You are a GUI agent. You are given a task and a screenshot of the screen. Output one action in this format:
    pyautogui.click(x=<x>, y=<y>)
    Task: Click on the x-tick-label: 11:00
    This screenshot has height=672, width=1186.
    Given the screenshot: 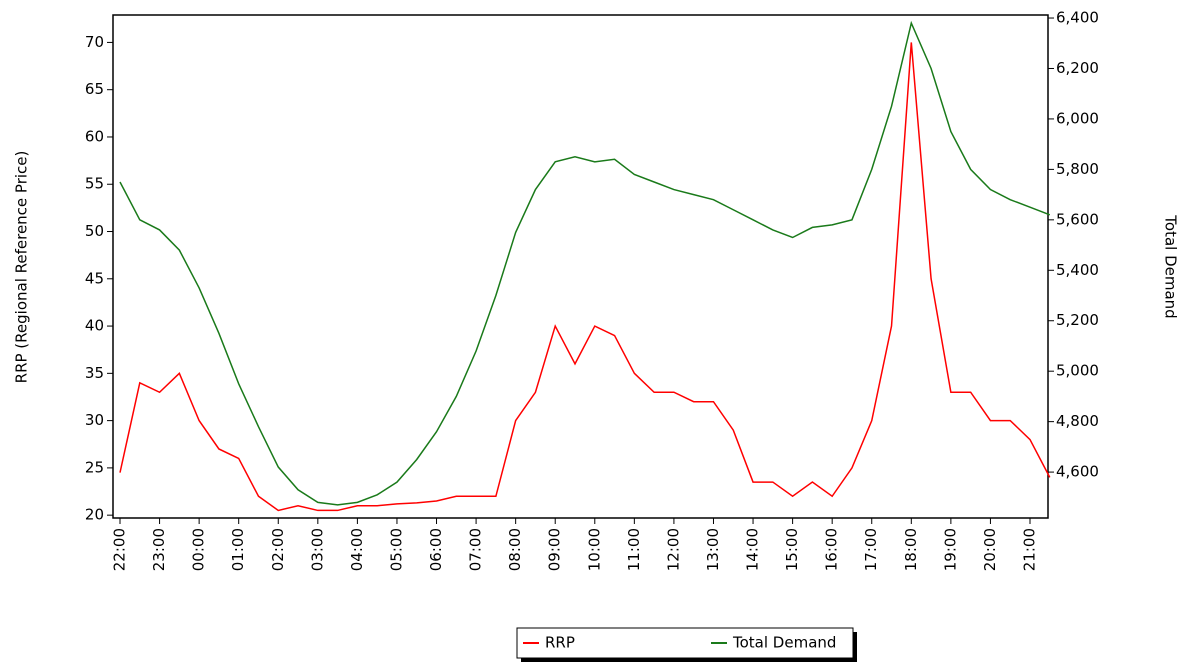 What is the action you would take?
    pyautogui.click(x=634, y=549)
    